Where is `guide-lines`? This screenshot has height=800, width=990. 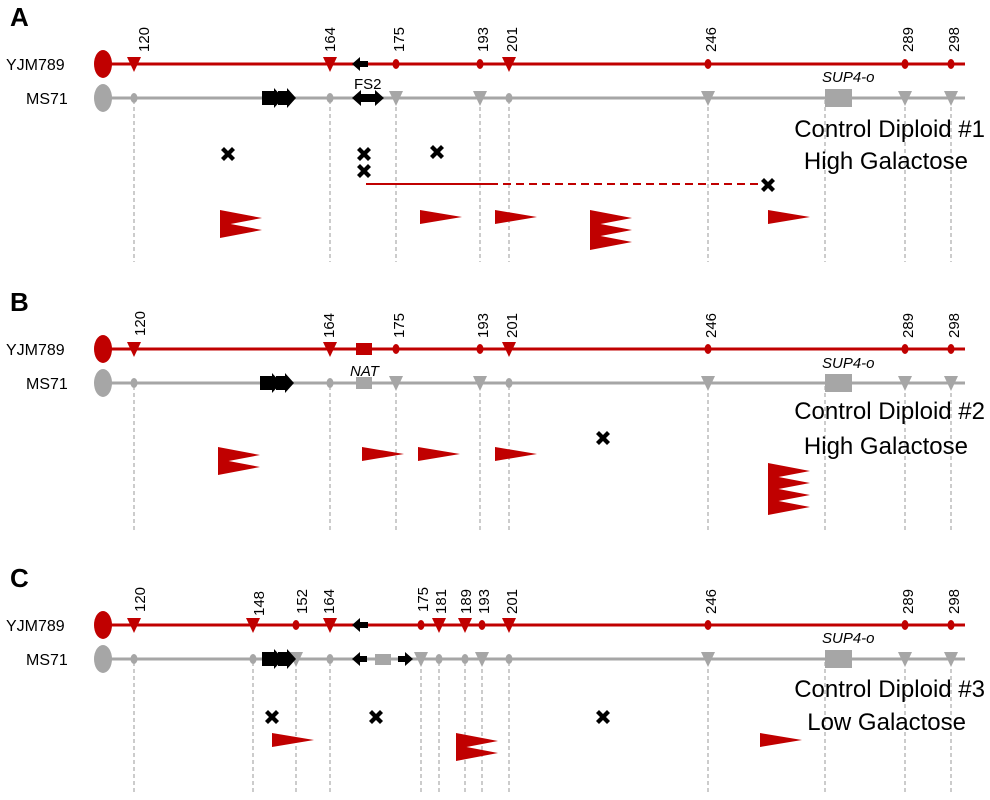
guide-lines is located at coordinates (542, 458).